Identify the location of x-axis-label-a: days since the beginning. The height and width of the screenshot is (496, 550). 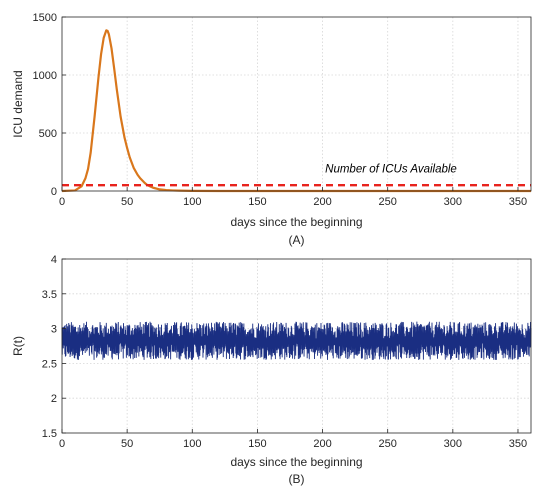
(296, 222).